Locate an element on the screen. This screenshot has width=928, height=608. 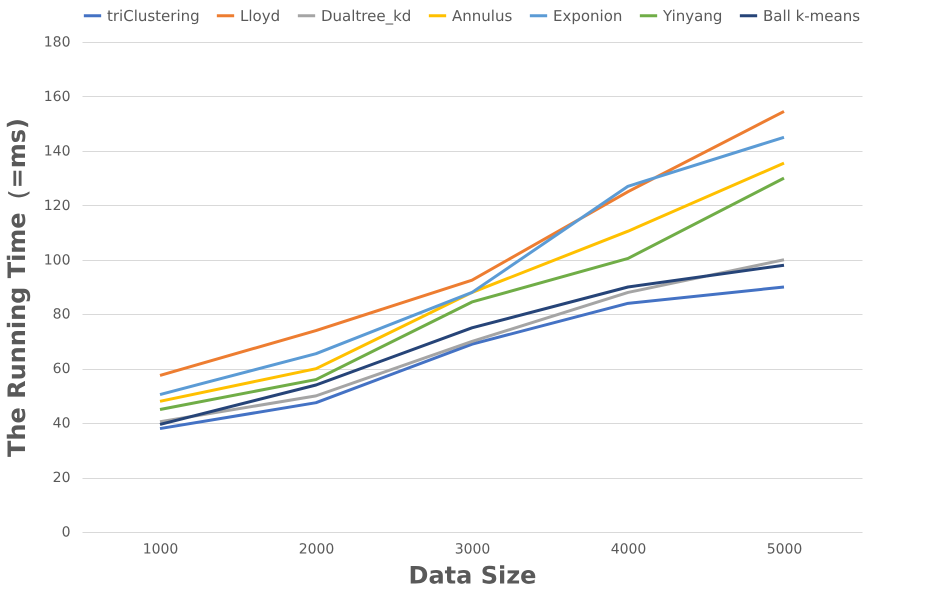
legend-label: Annulus is located at coordinates (482, 15).